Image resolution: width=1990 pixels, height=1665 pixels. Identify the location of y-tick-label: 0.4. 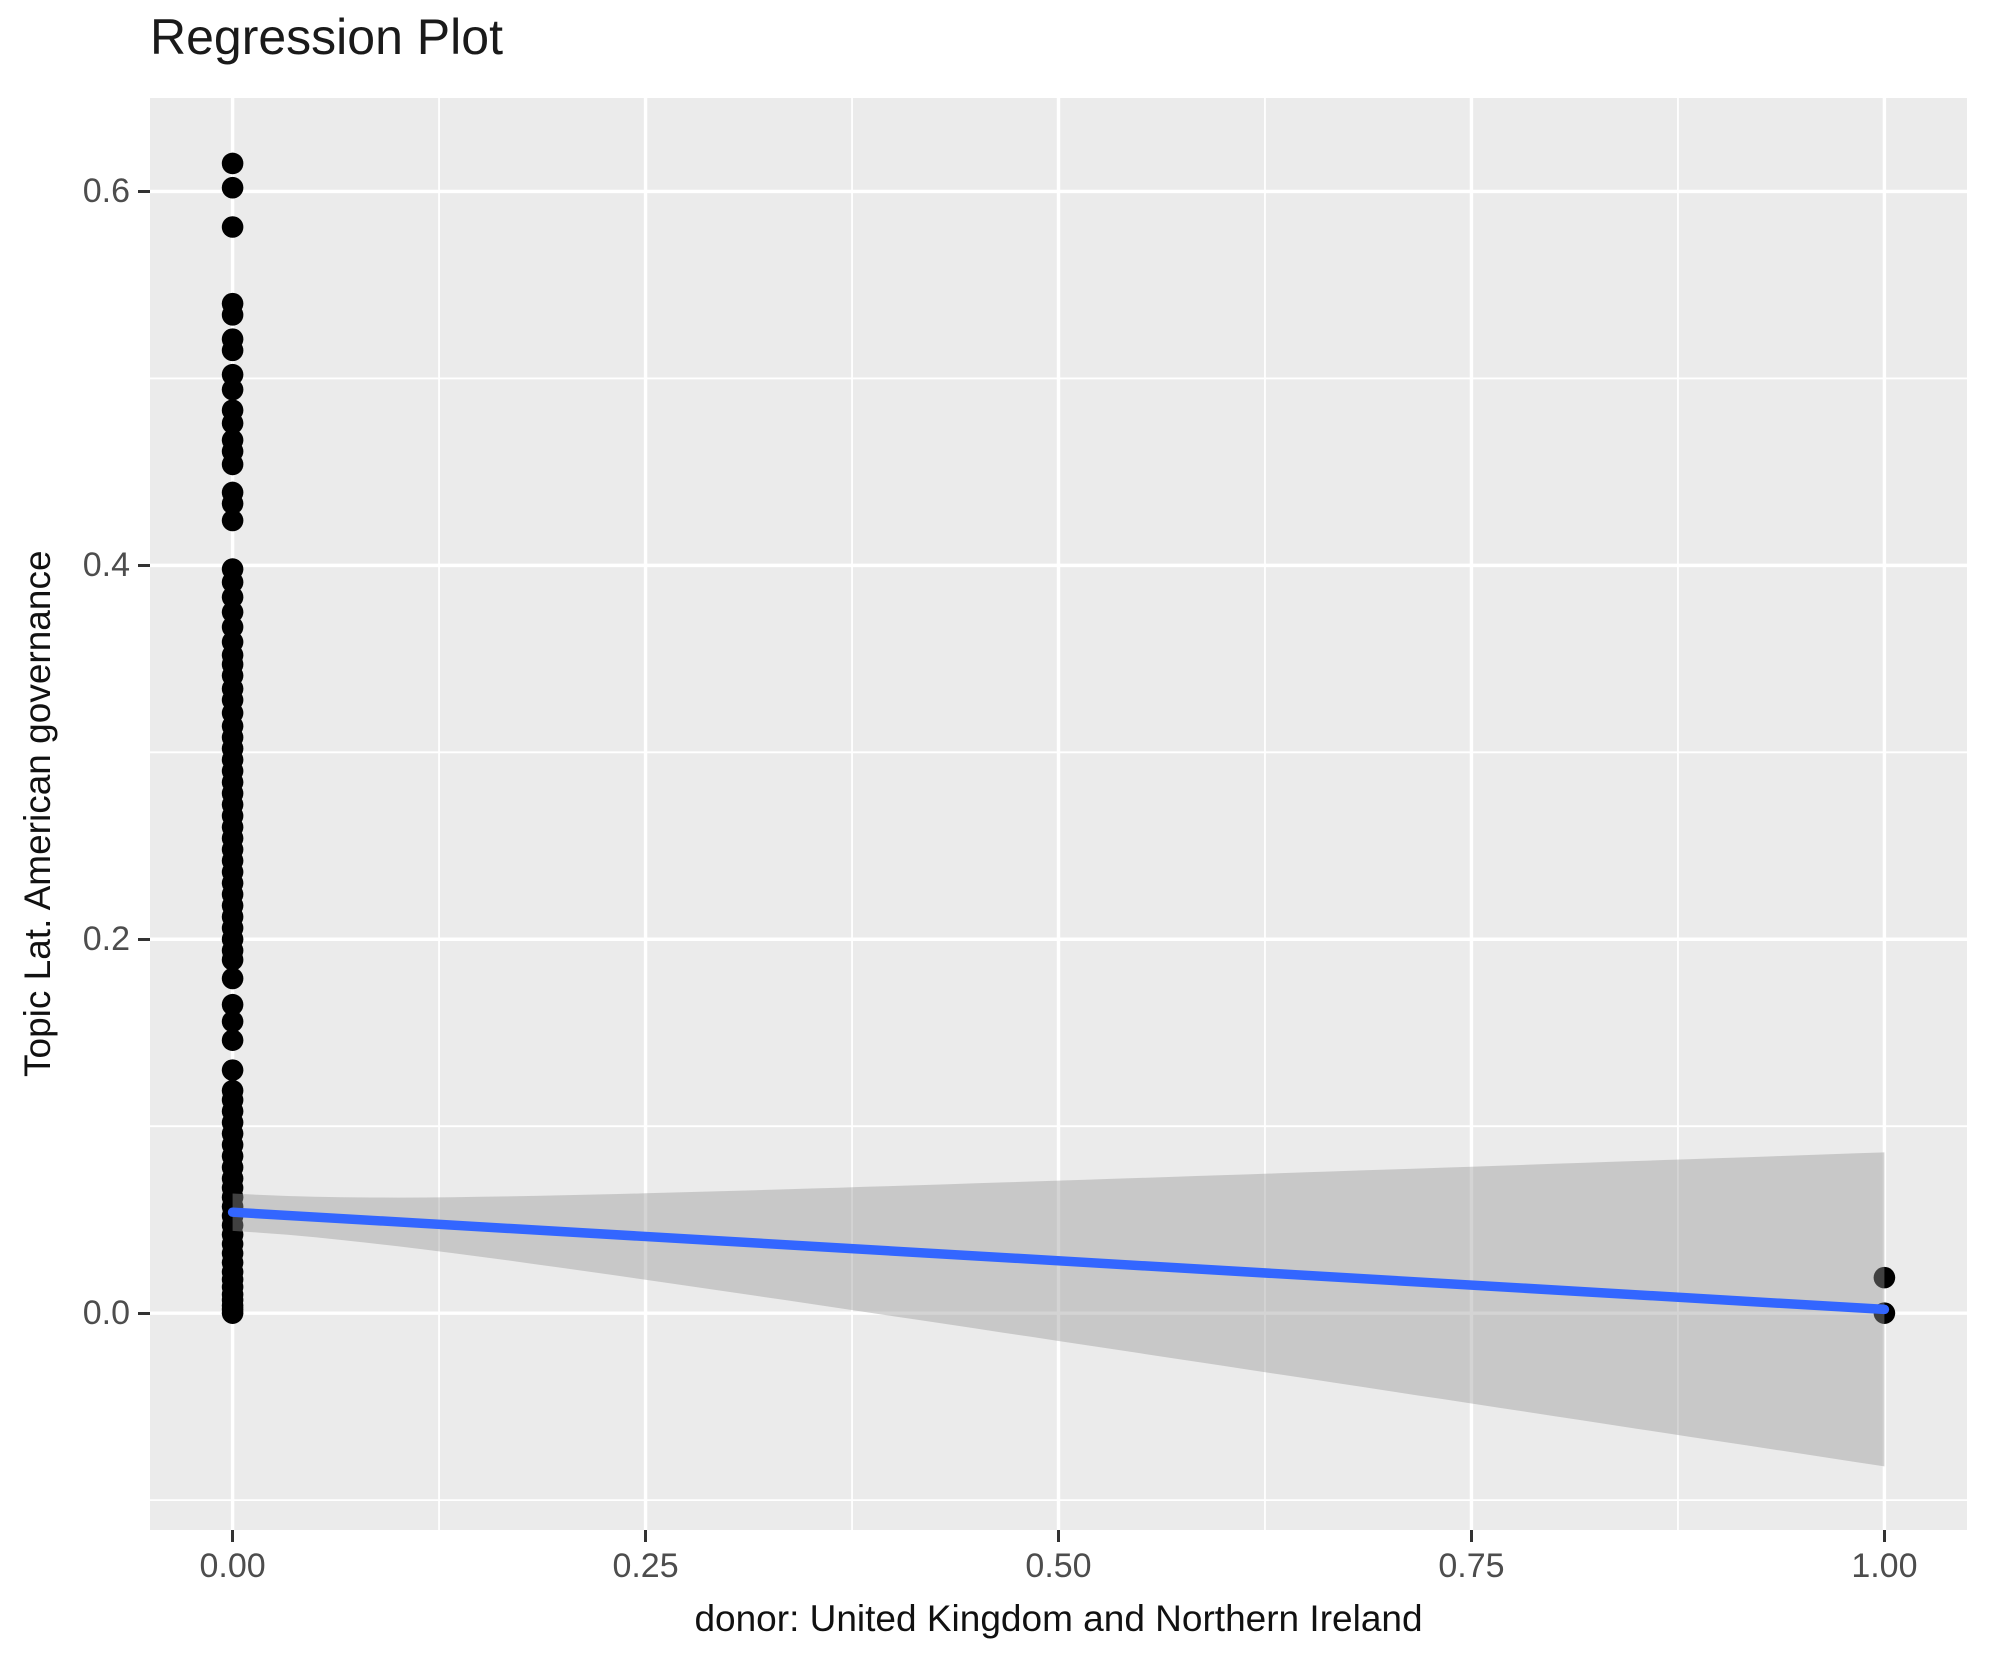
(106, 565).